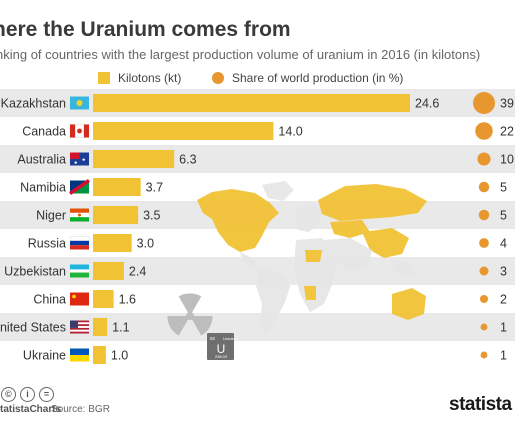 The image size is (515, 430). Describe the element at coordinates (318, 78) in the screenshot. I see `legend-label-share: Share of world production (in %)` at that location.